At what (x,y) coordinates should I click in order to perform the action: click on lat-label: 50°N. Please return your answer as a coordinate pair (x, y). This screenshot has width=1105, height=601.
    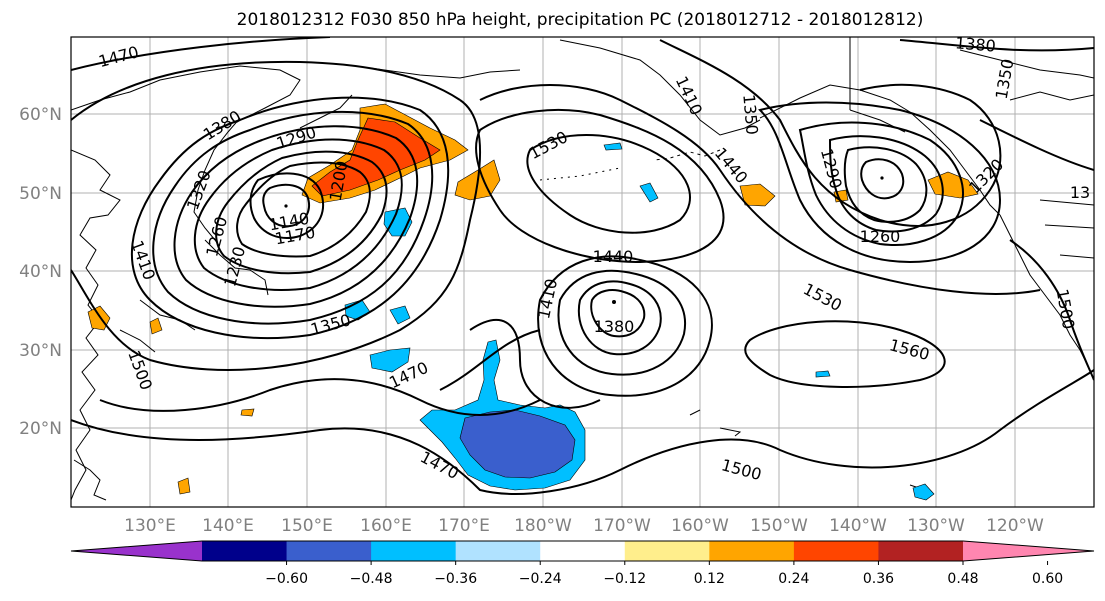
    Looking at the image, I should click on (40, 194).